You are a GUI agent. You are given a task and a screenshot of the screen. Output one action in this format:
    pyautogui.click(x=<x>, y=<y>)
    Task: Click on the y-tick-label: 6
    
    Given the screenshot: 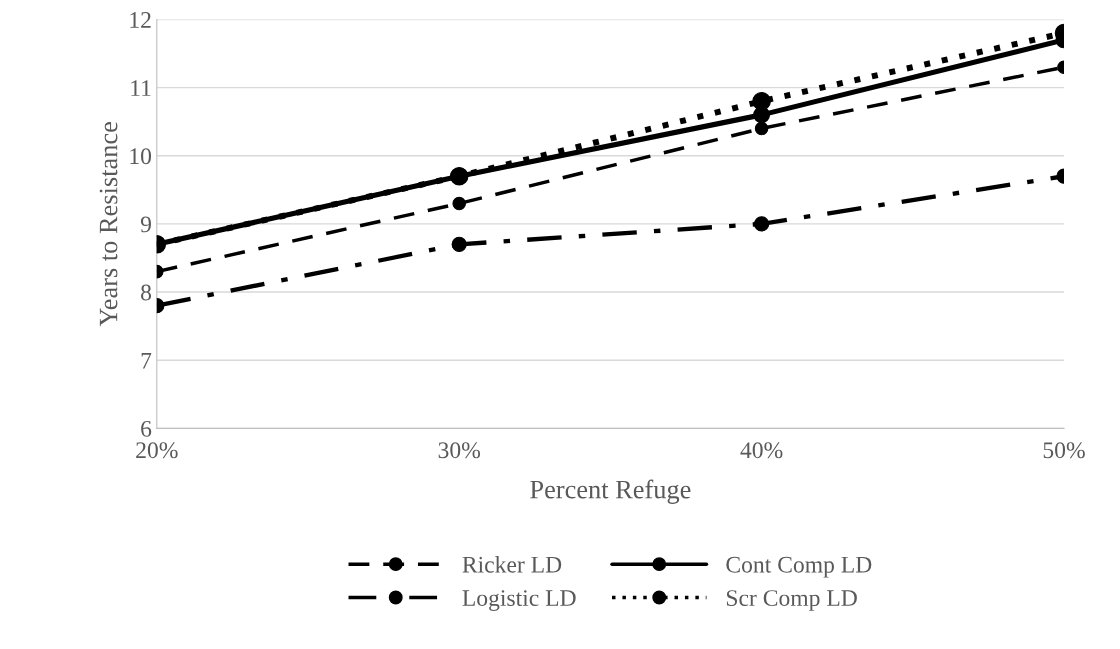 What is the action you would take?
    pyautogui.click(x=146, y=428)
    